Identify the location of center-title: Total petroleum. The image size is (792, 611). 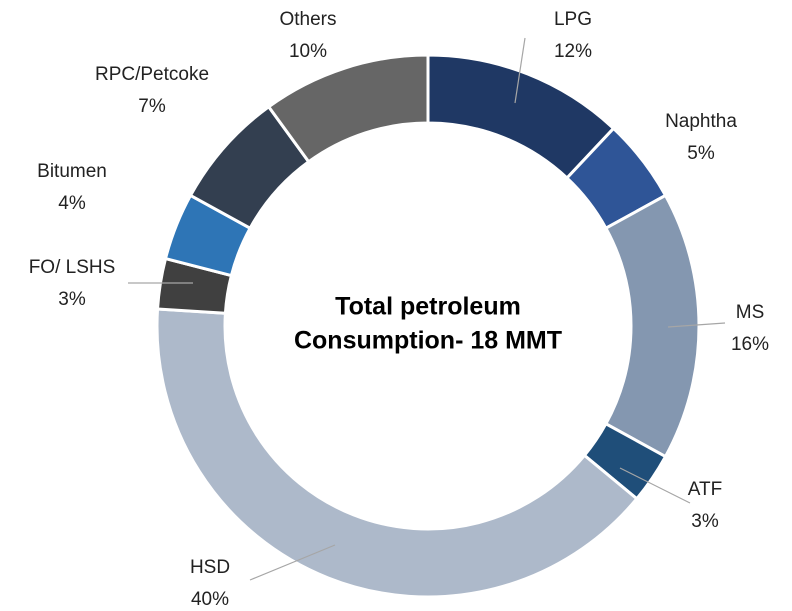
(428, 307).